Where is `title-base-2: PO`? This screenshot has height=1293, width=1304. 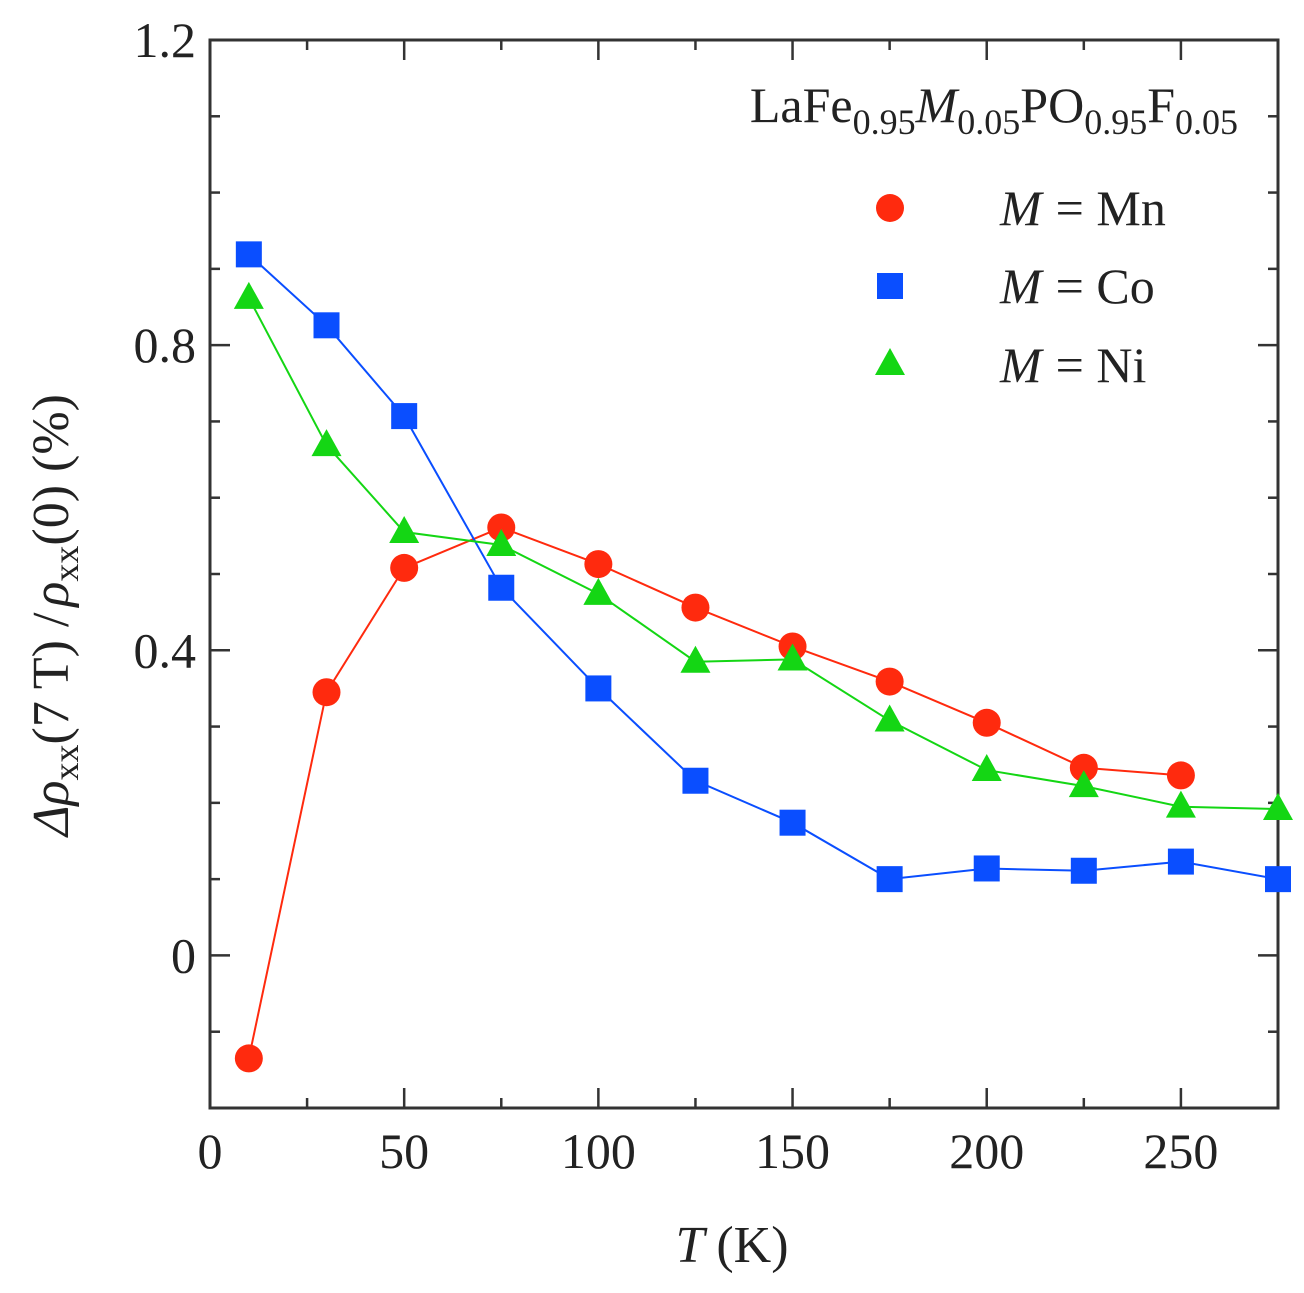 title-base-2: PO is located at coordinates (1052, 105).